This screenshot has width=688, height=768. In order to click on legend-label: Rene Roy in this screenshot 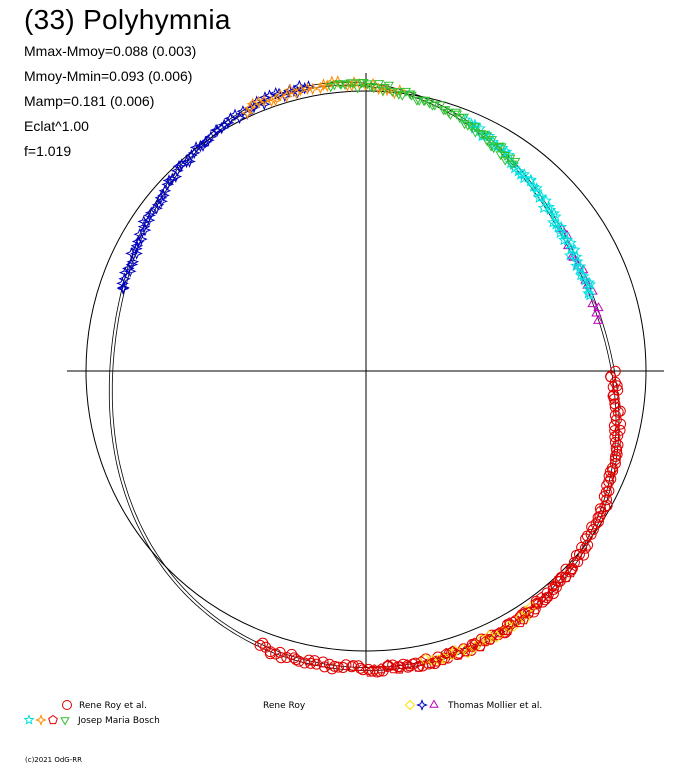, I will do `click(284, 706)`.